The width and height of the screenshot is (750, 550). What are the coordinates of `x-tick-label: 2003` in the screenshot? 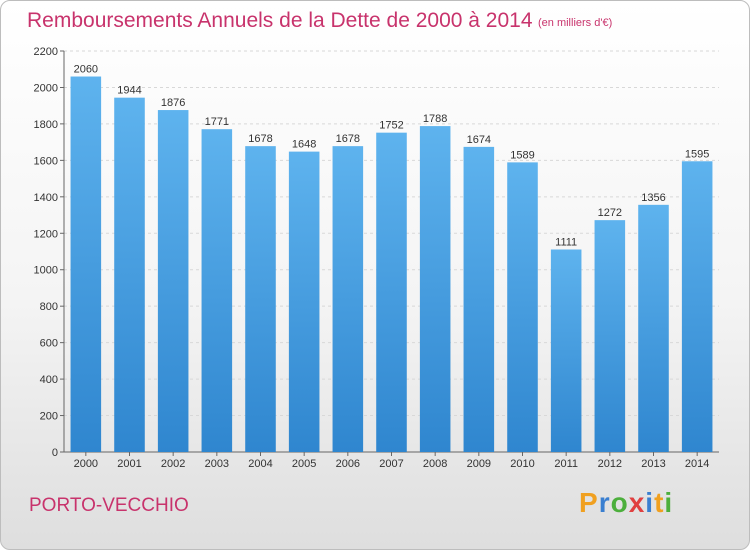 It's located at (217, 464).